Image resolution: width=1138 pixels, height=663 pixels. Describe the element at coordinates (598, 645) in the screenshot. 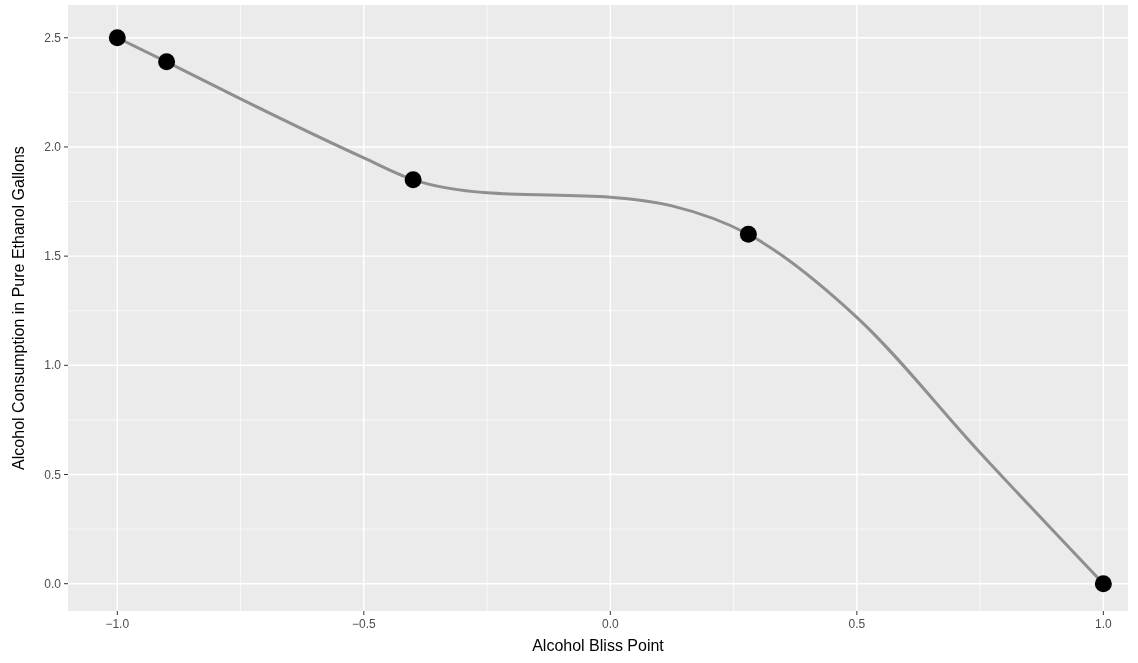

I see `x-axis-title: Alcohol Bliss Point` at that location.